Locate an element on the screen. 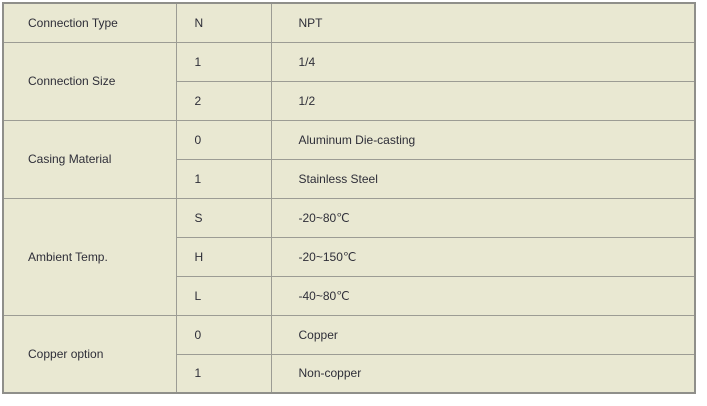 The image size is (707, 406). table-row: Connection Type N NPT is located at coordinates (349, 22).